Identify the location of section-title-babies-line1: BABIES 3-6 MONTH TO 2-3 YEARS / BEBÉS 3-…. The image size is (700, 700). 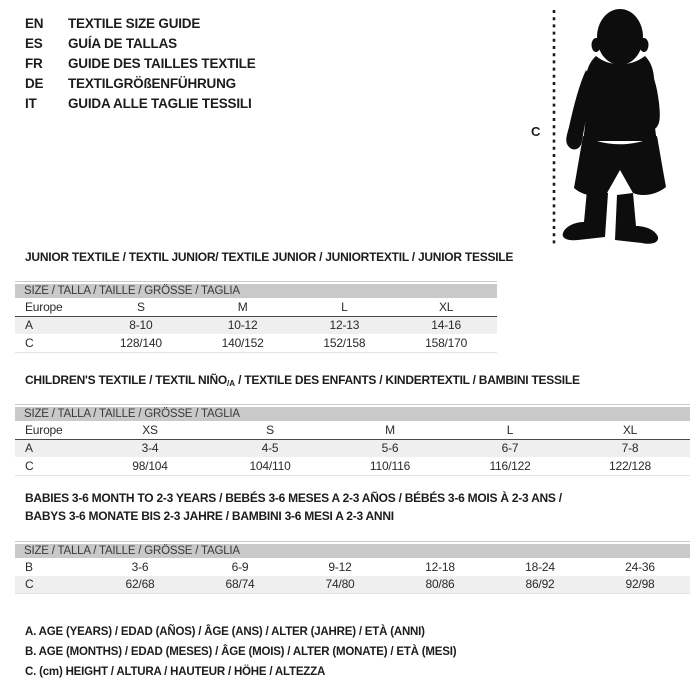
(293, 498).